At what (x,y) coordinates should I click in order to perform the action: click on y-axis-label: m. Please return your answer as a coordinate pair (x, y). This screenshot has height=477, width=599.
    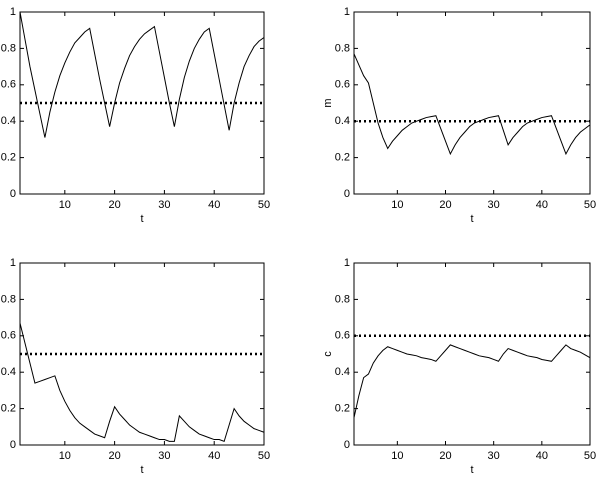
    Looking at the image, I should click on (328, 102).